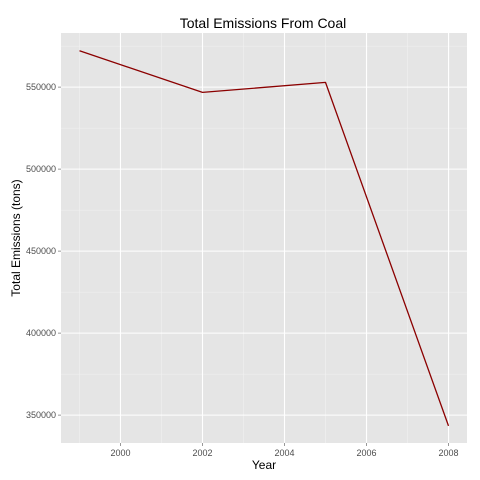 Image resolution: width=480 pixels, height=480 pixels. What do you see at coordinates (120, 453) in the screenshot?
I see `x-tick-label: 2000` at bounding box center [120, 453].